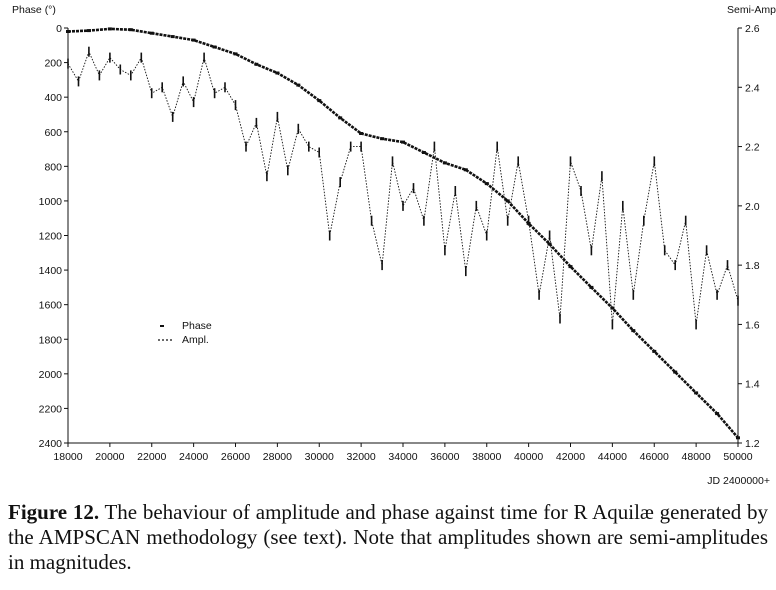 This screenshot has width=776, height=590. What do you see at coordinates (67, 457) in the screenshot?
I see `x-tick-label: 18000` at bounding box center [67, 457].